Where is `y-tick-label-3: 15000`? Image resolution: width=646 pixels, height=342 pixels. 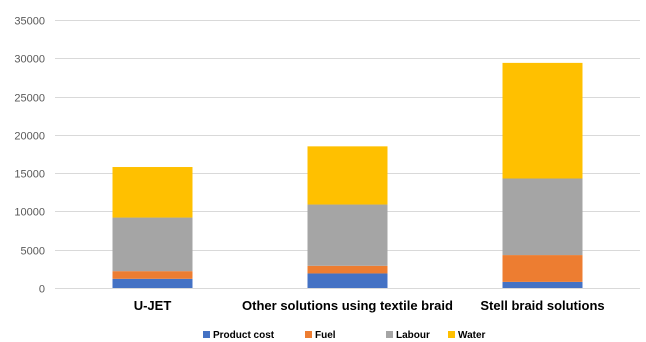
y-tick-label-3: 15000 is located at coordinates (29, 175).